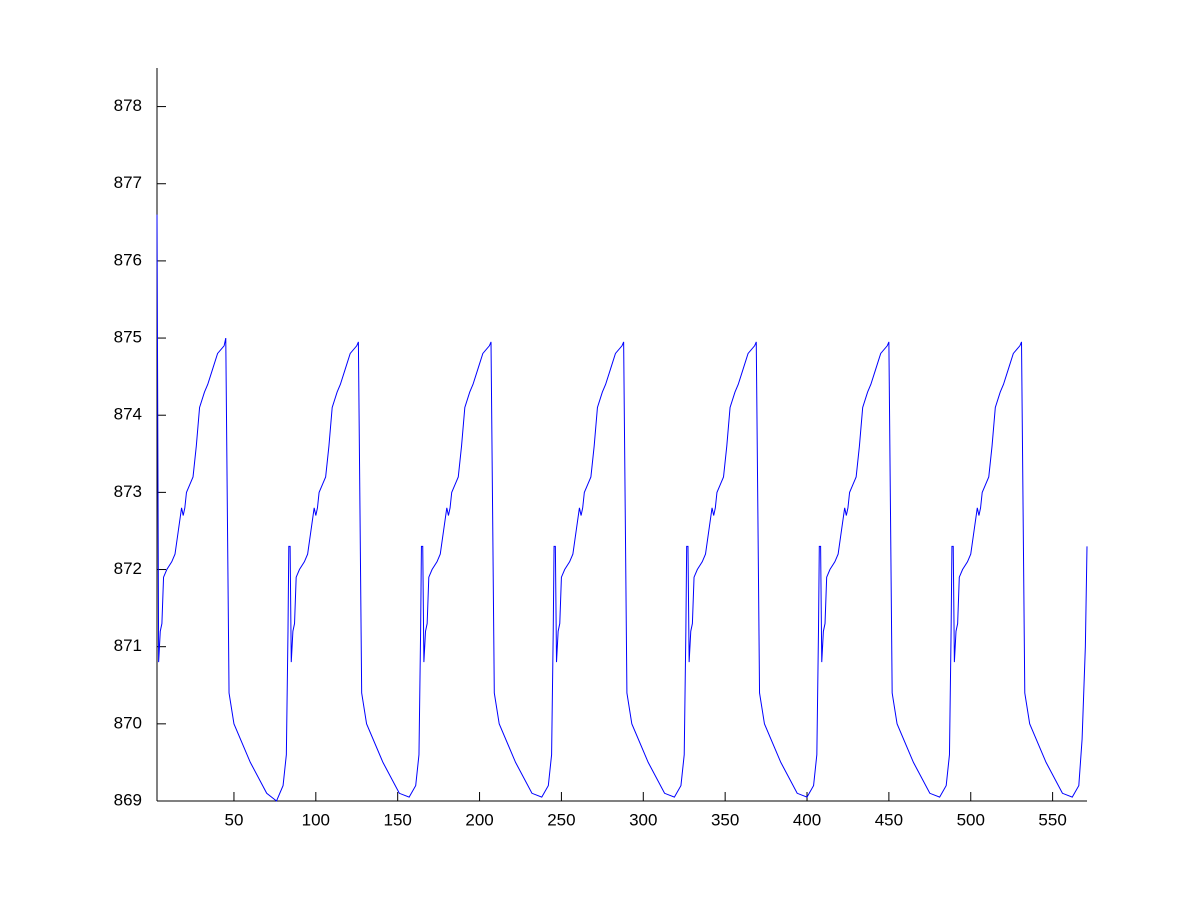 Image resolution: width=1201 pixels, height=901 pixels. Describe the element at coordinates (128, 799) in the screenshot. I see `y-tick-label: 869` at that location.